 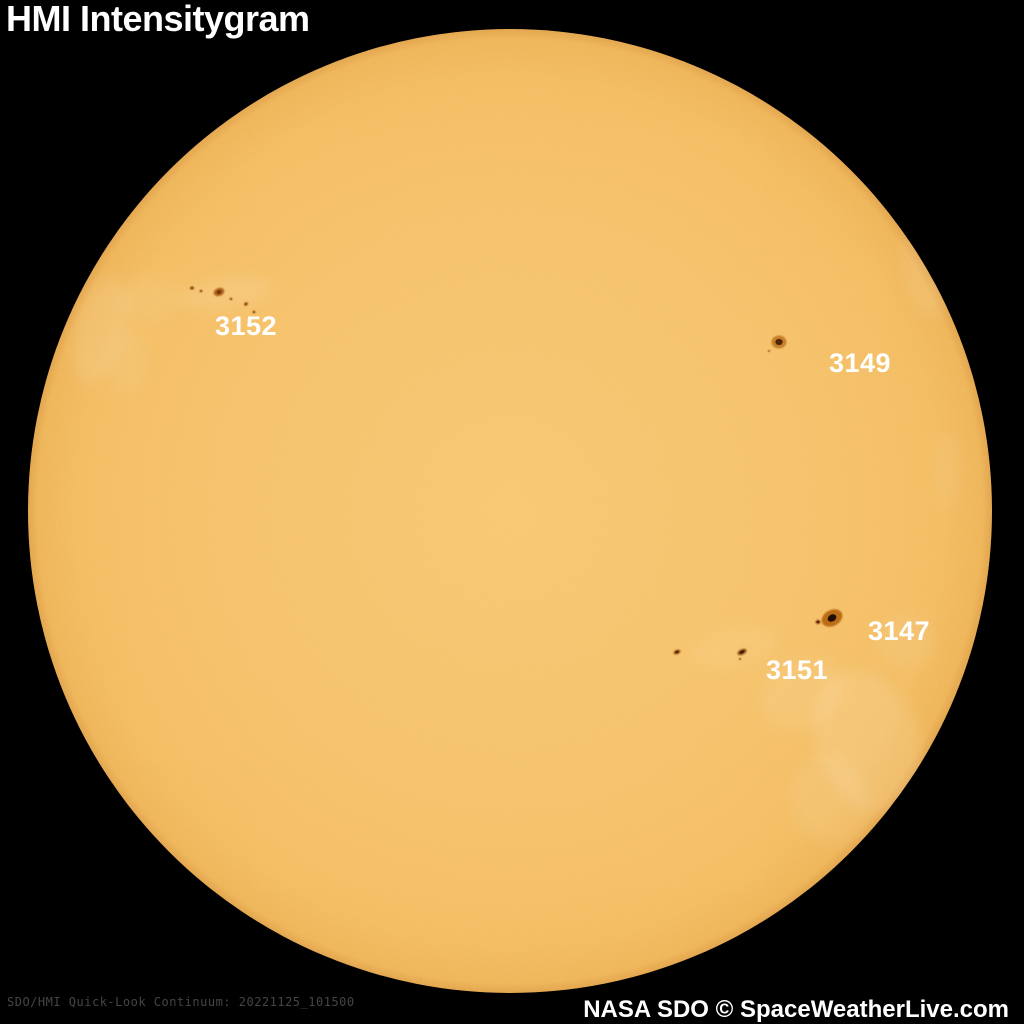 What do you see at coordinates (899, 631) in the screenshot?
I see `region-label-3147: 3147` at bounding box center [899, 631].